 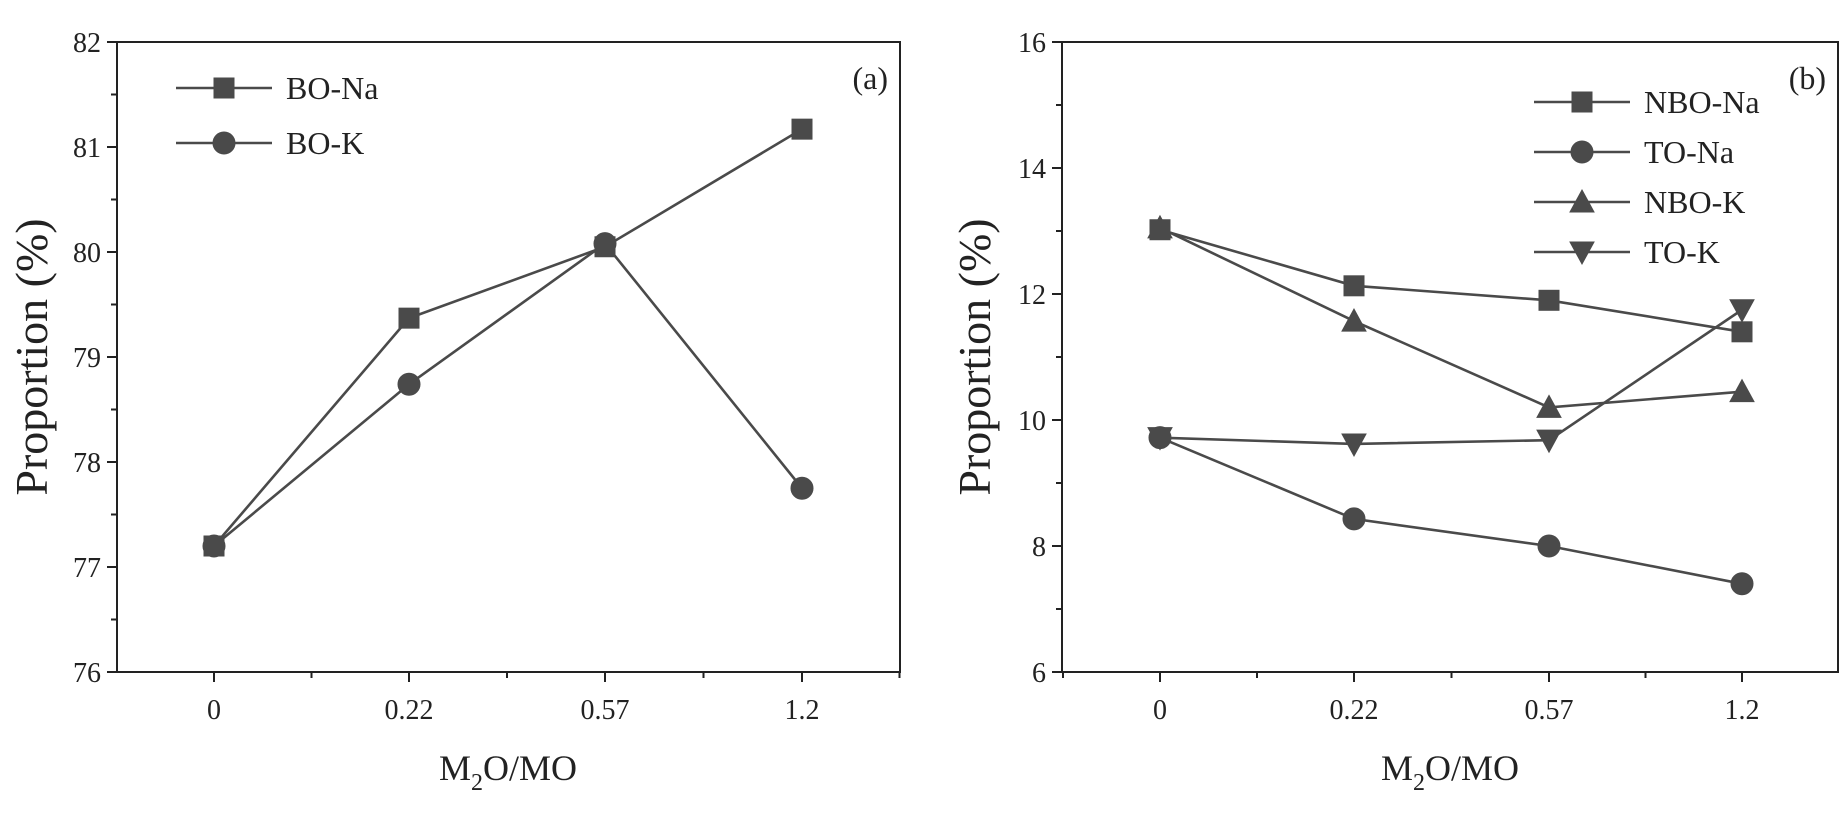 What do you see at coordinates (1451, 281) in the screenshot?
I see `series-line-nbo-na` at bounding box center [1451, 281].